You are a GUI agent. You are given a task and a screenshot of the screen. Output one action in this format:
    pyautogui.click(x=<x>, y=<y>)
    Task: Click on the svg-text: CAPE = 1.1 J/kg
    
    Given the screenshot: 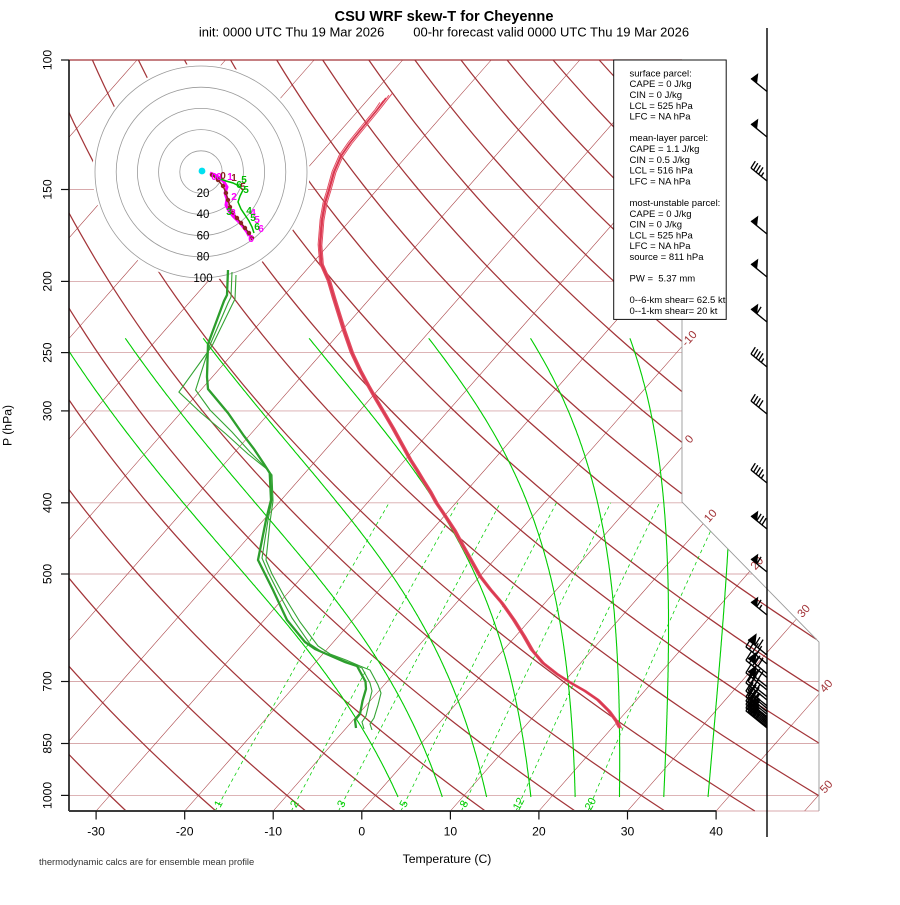 What is the action you would take?
    pyautogui.click(x=665, y=149)
    